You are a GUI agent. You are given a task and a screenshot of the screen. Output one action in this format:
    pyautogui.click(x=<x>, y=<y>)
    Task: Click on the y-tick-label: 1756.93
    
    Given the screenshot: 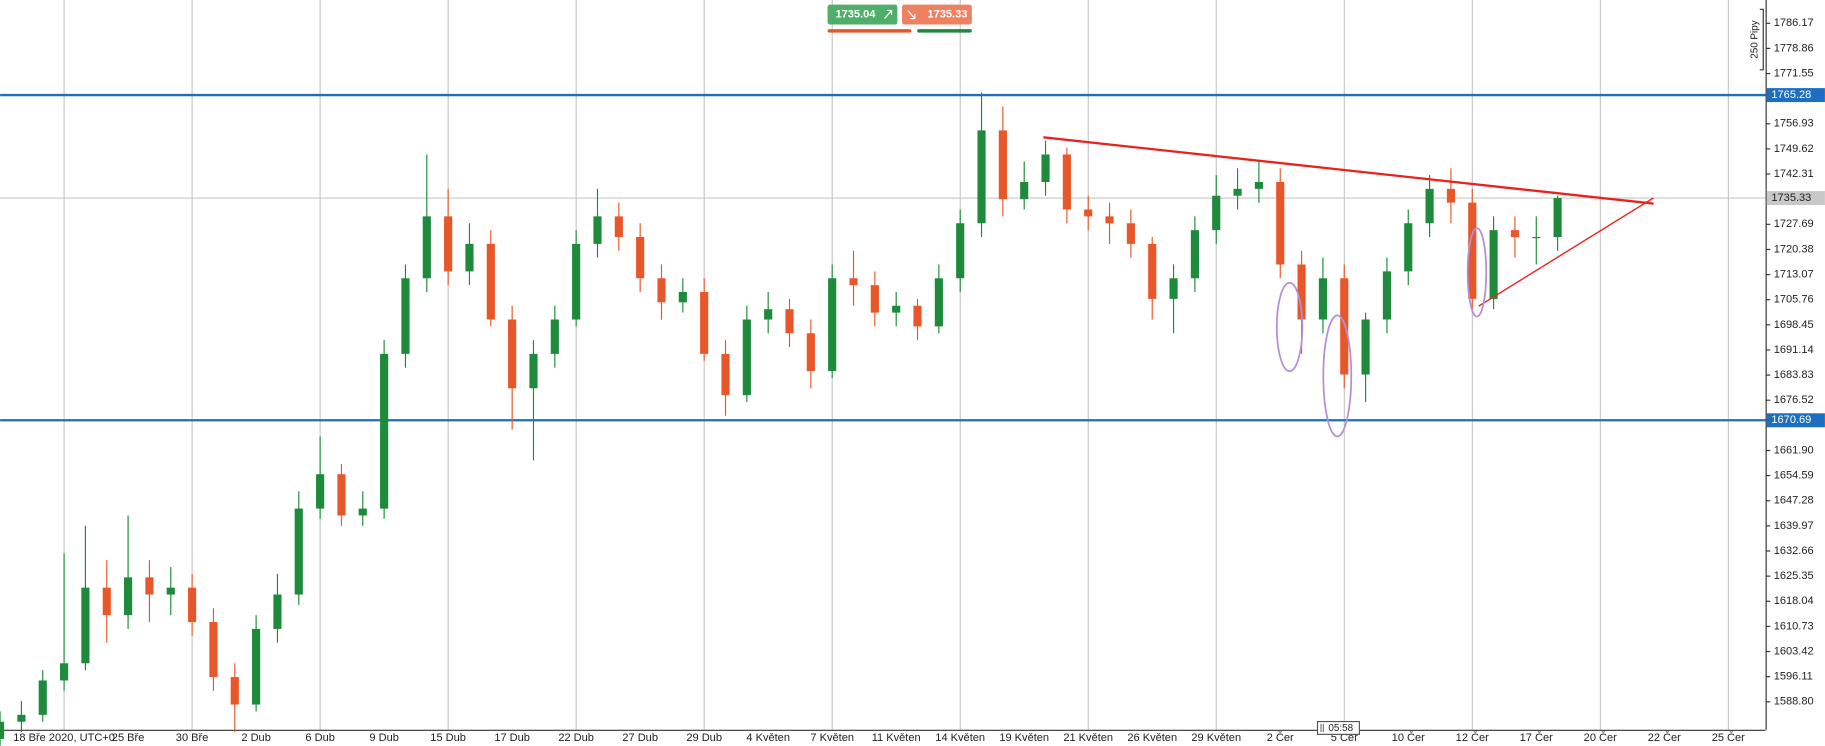 What is the action you would take?
    pyautogui.click(x=1794, y=124)
    